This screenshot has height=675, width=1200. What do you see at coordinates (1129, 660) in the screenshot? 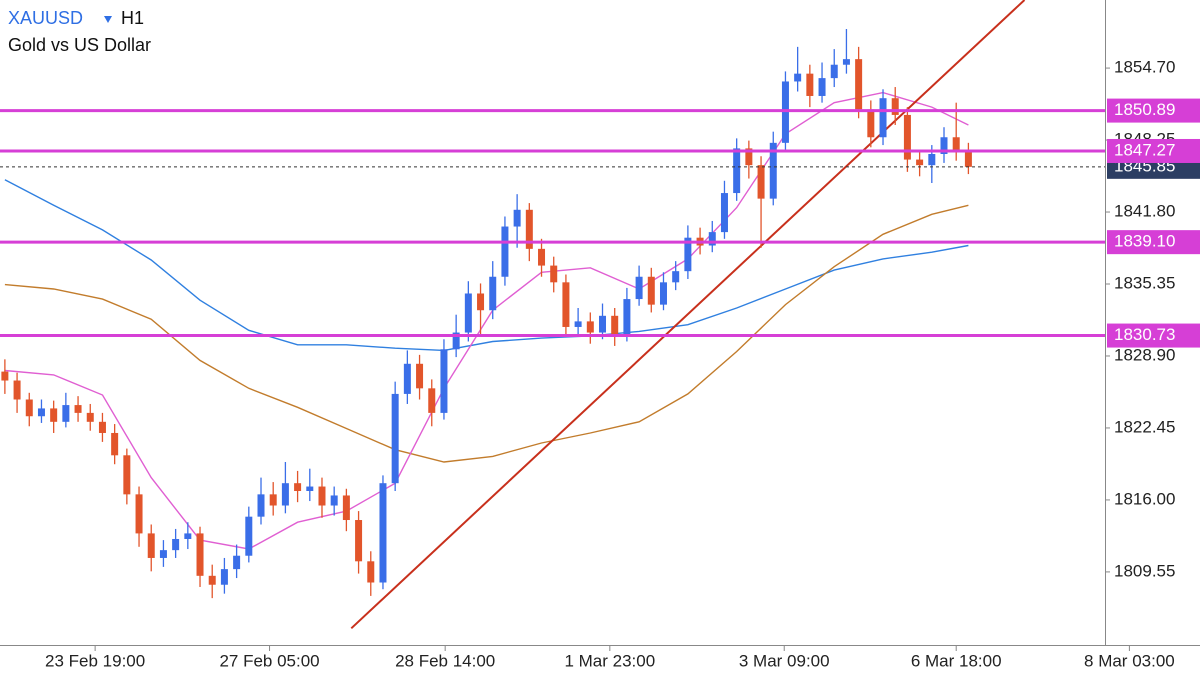
I see `x-tick-label: 8 Mar 03:00` at bounding box center [1129, 660].